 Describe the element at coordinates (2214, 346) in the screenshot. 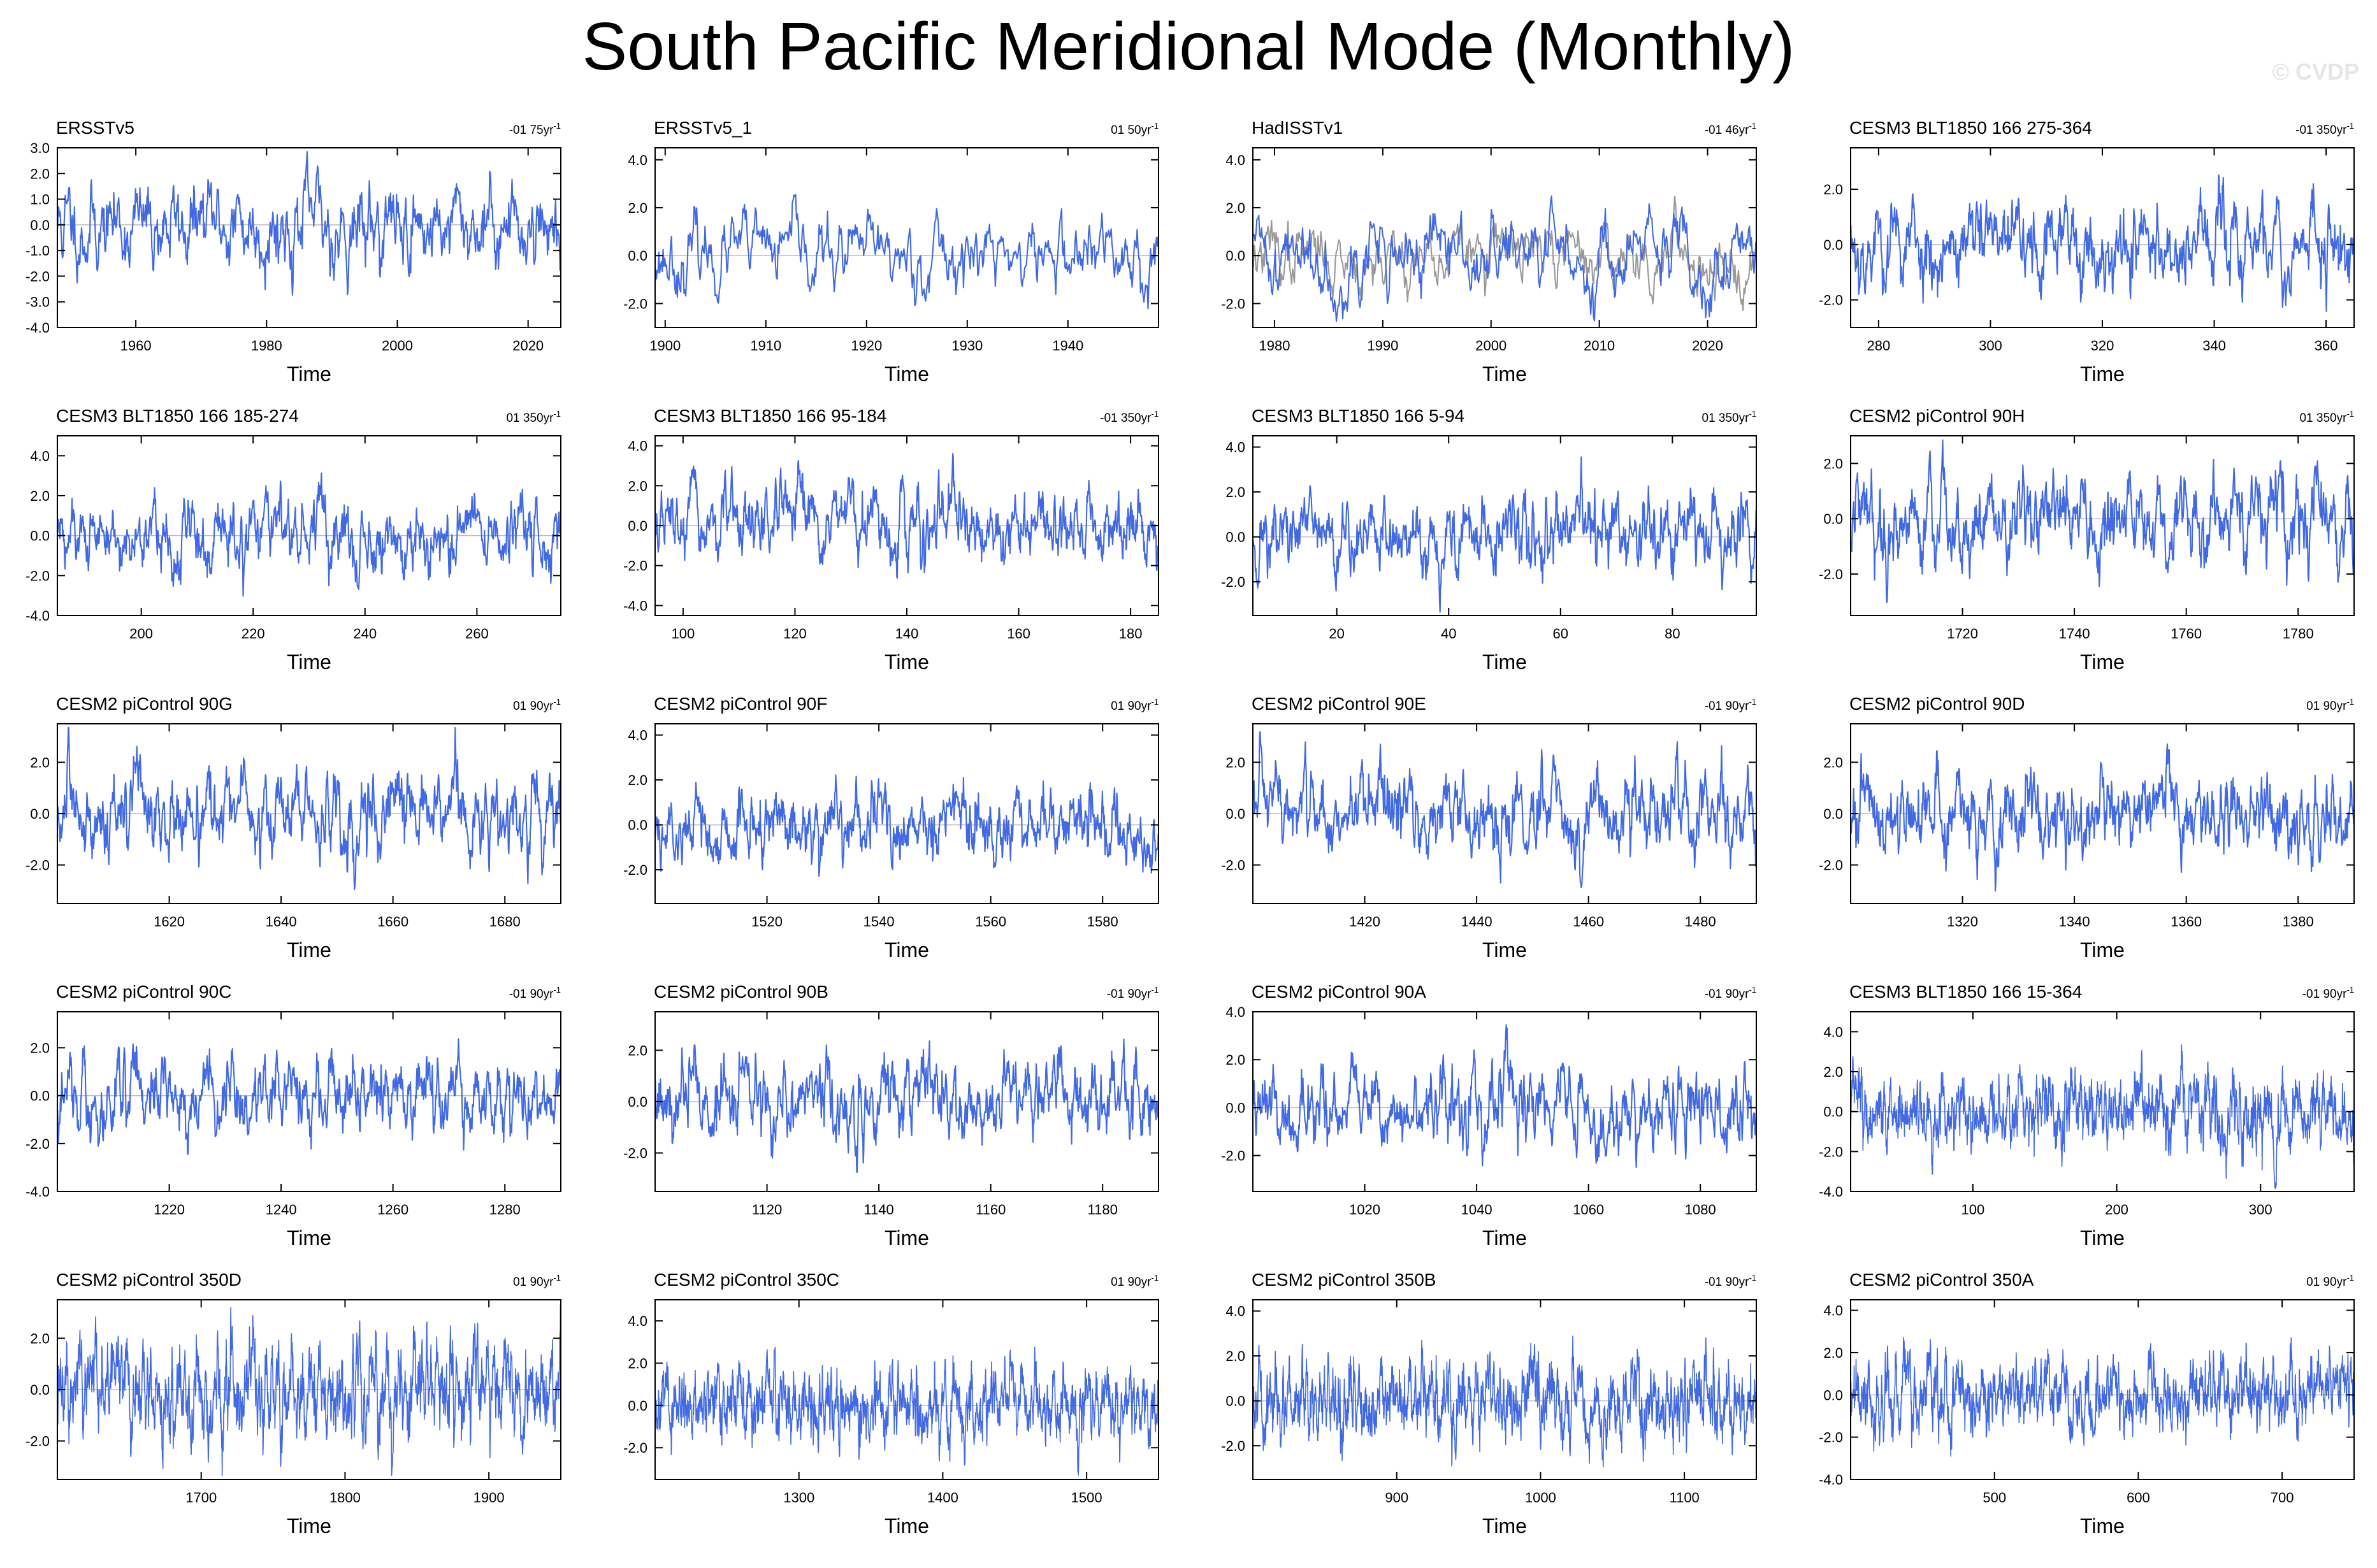

I see `x-tick-label: 340` at that location.